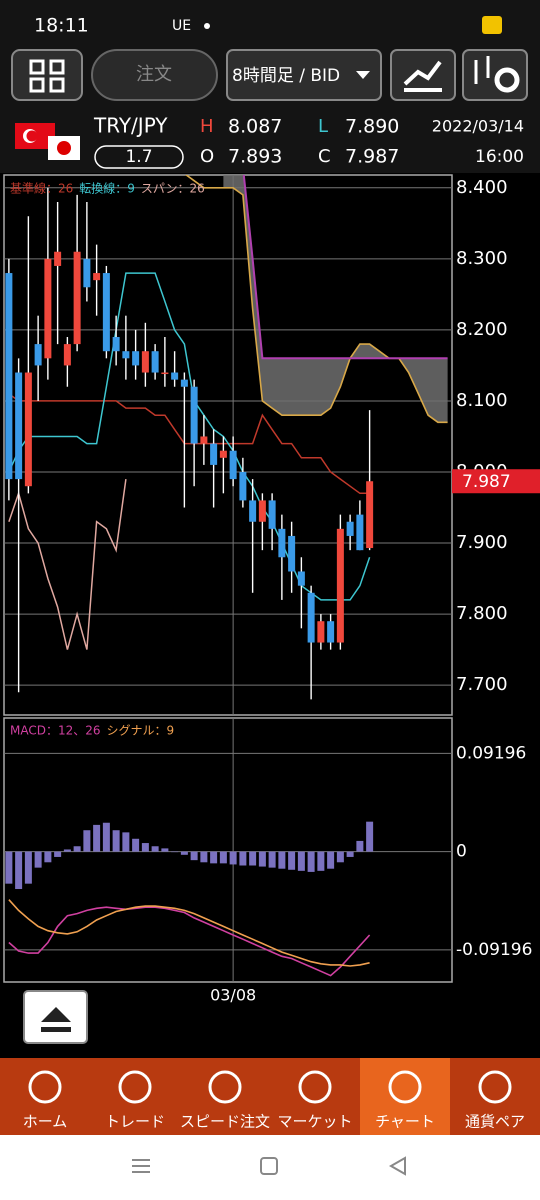  What do you see at coordinates (189, 941) in the screenshot?
I see `macd-line` at bounding box center [189, 941].